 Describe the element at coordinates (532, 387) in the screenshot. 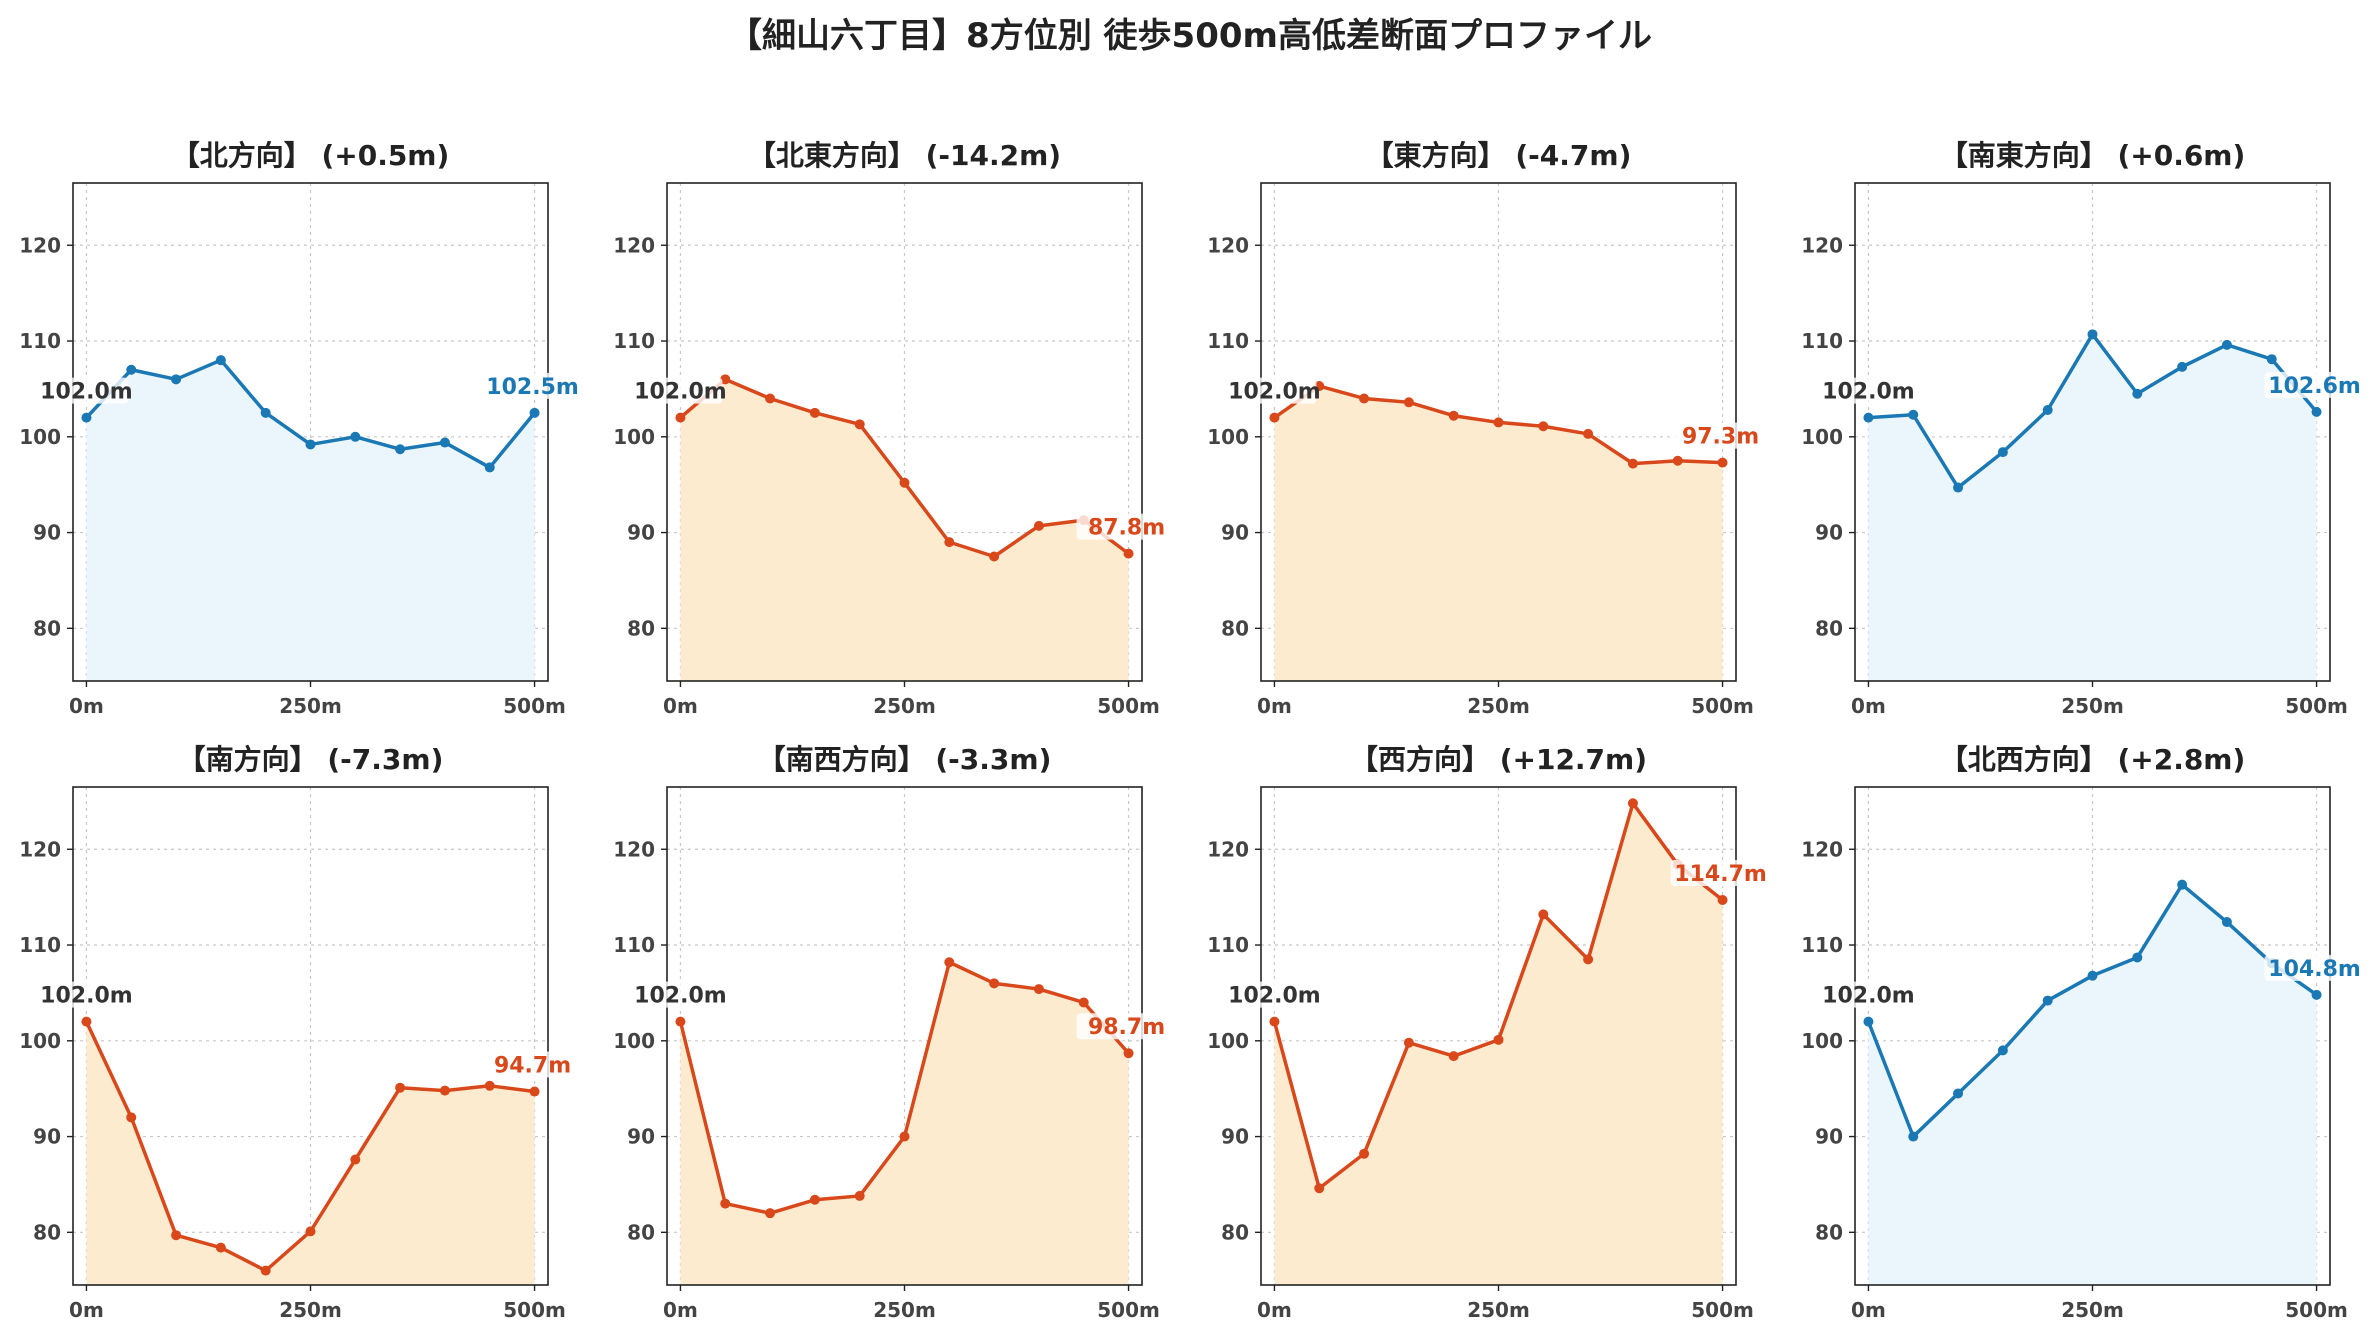

I see `end-label: 102.5m` at that location.